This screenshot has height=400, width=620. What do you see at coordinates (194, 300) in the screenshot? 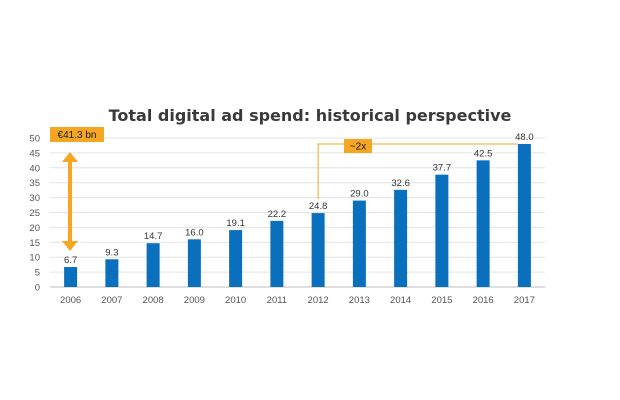
I see `x-tick-label: 2009` at bounding box center [194, 300].